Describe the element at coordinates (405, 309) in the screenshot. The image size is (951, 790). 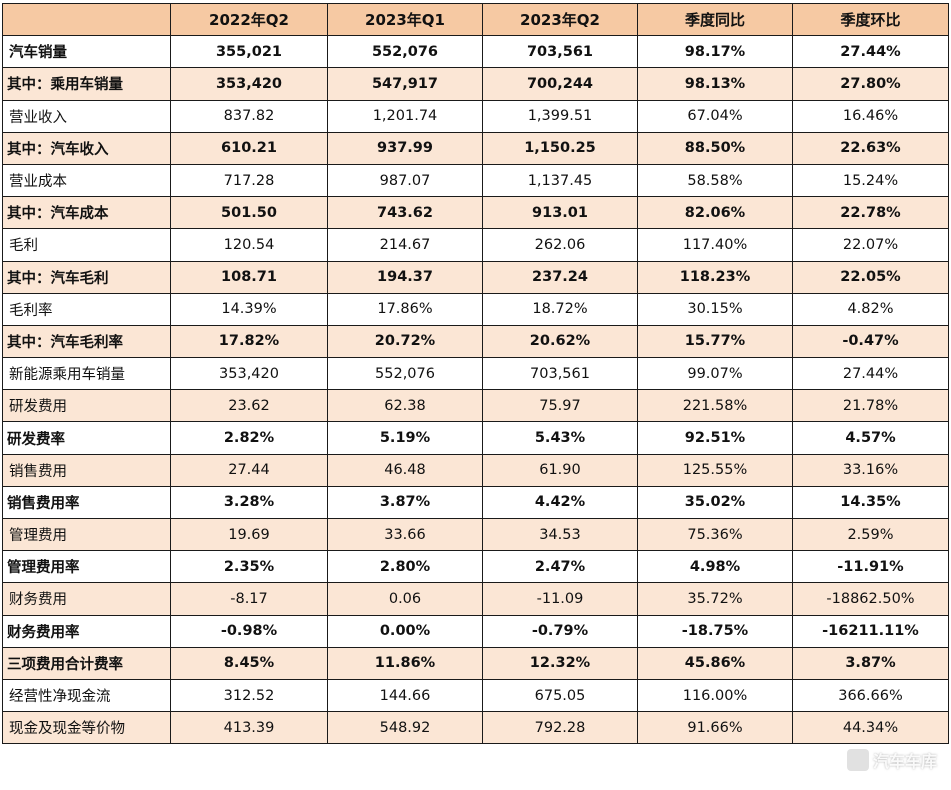
I see `table-cell: 17.86%` at that location.